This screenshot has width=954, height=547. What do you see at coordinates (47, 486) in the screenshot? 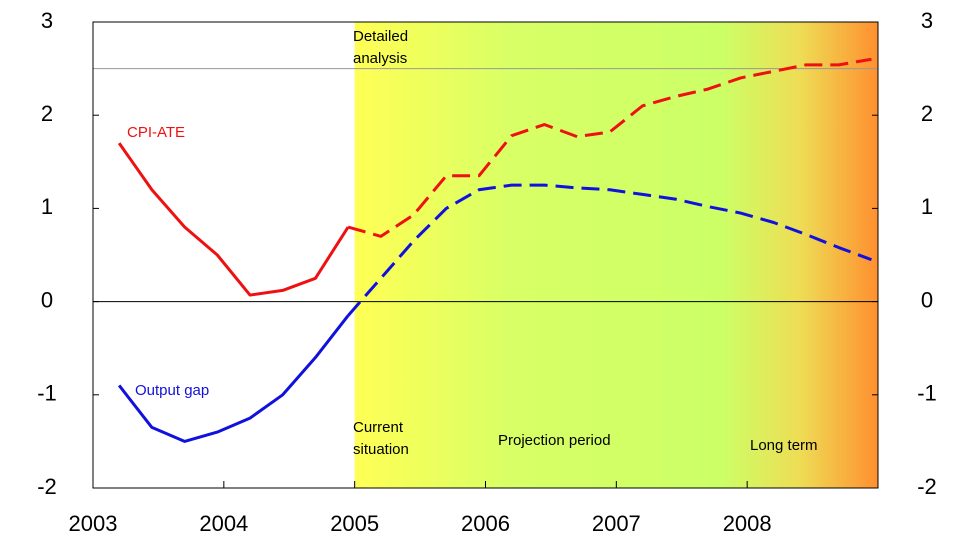
I see `y-tick-label: -2` at bounding box center [47, 486].